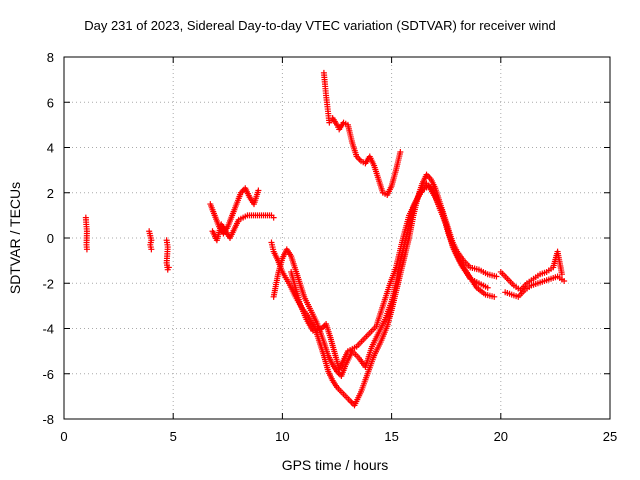 This screenshot has width=640, height=480. I want to click on x-tick-label: 5, so click(173, 436).